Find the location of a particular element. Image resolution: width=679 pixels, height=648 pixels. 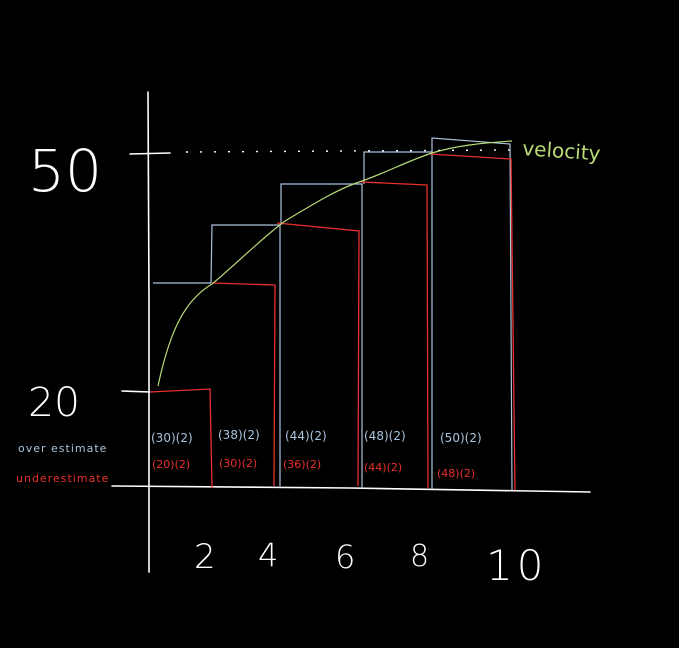

under-label-3: (36)(2) is located at coordinates (302, 464).